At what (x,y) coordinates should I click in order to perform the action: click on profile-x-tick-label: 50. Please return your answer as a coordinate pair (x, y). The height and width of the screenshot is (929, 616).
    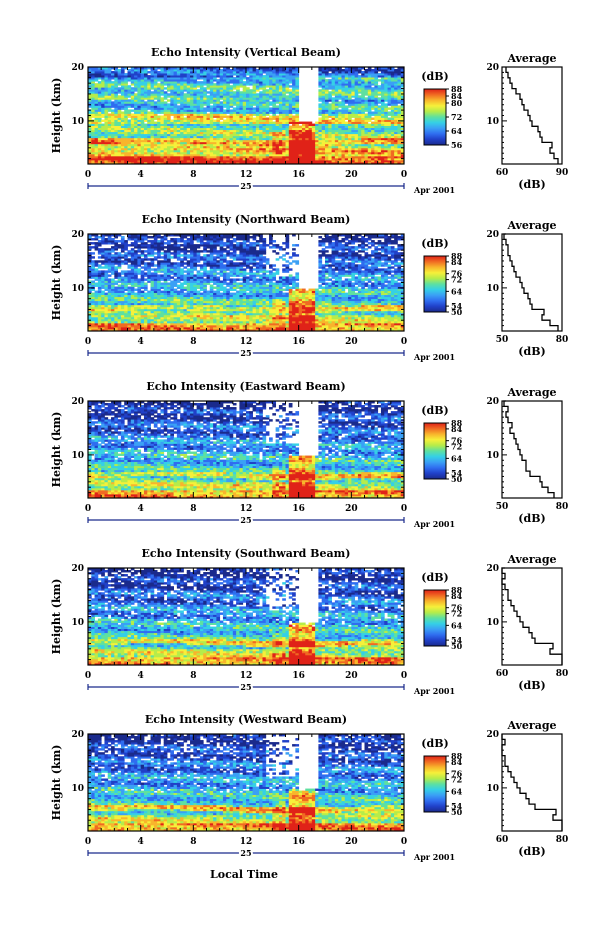
    Looking at the image, I should click on (502, 507).